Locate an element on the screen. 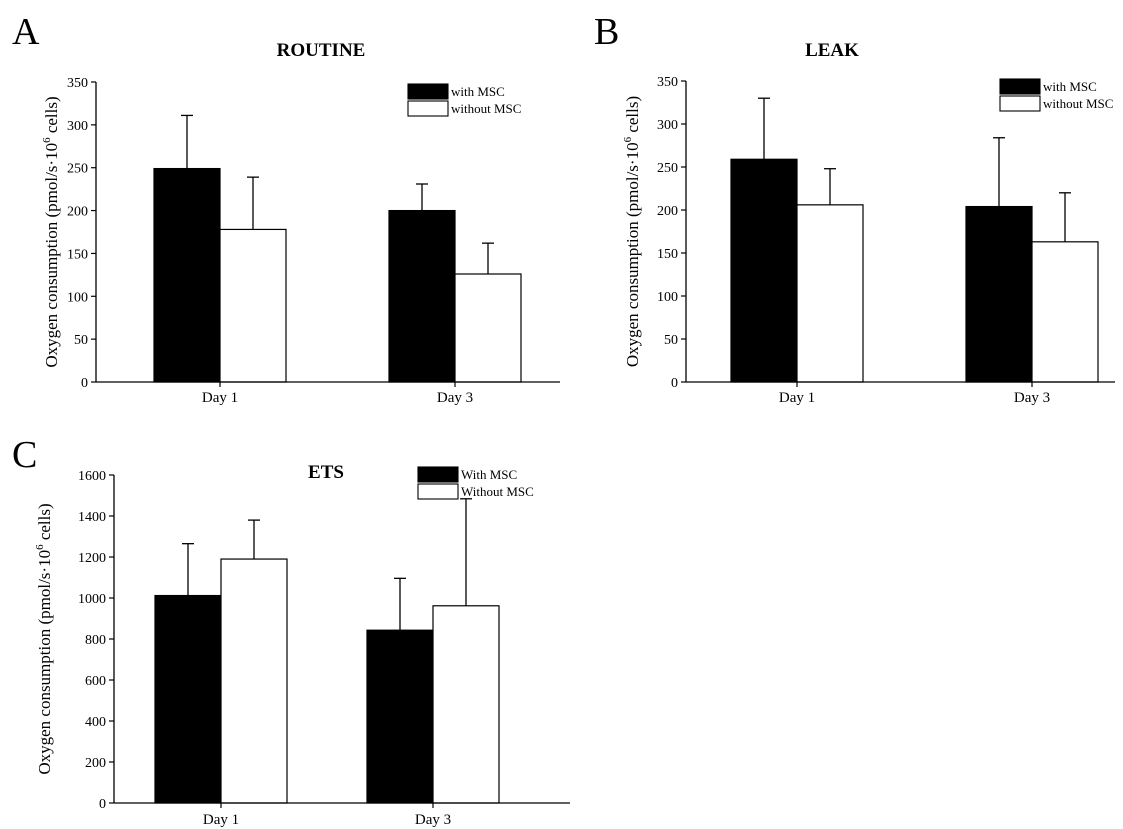  y-tick-label: 600 is located at coordinates (95, 681).